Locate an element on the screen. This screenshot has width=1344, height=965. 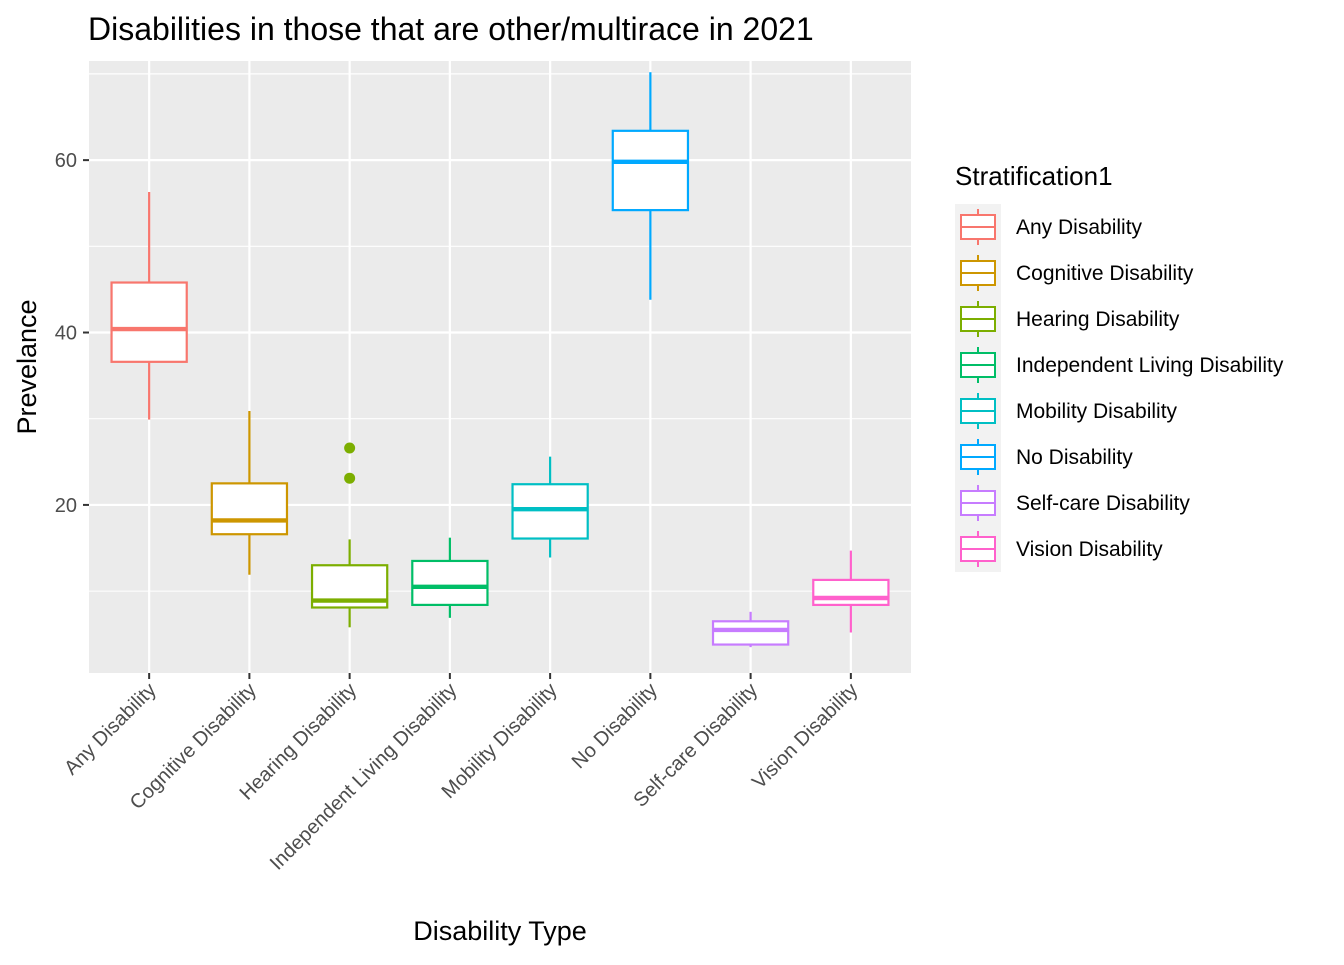
legend-label: Cognitive Disability is located at coordinates (1105, 273).